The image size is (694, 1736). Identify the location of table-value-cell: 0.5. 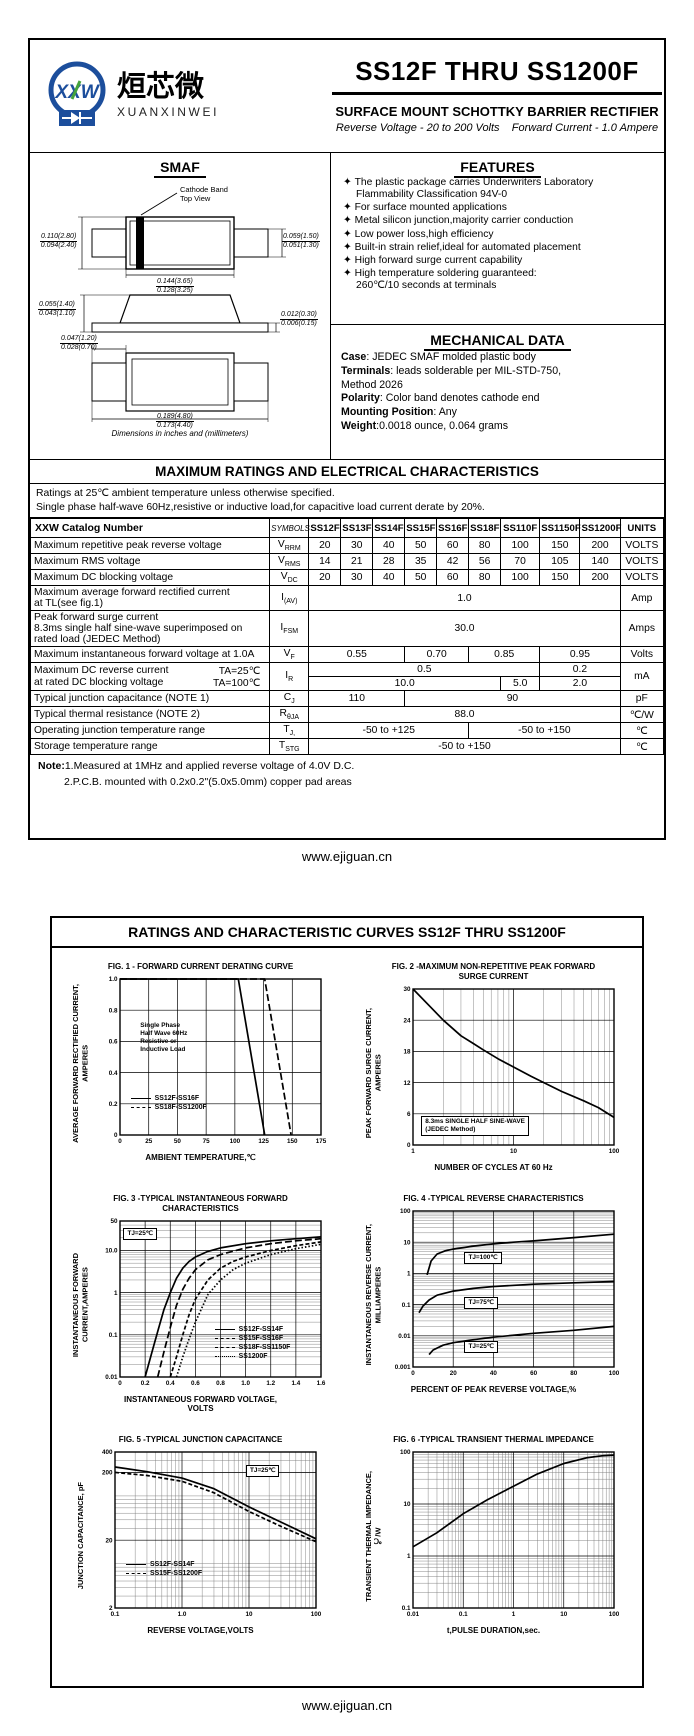
(424, 670).